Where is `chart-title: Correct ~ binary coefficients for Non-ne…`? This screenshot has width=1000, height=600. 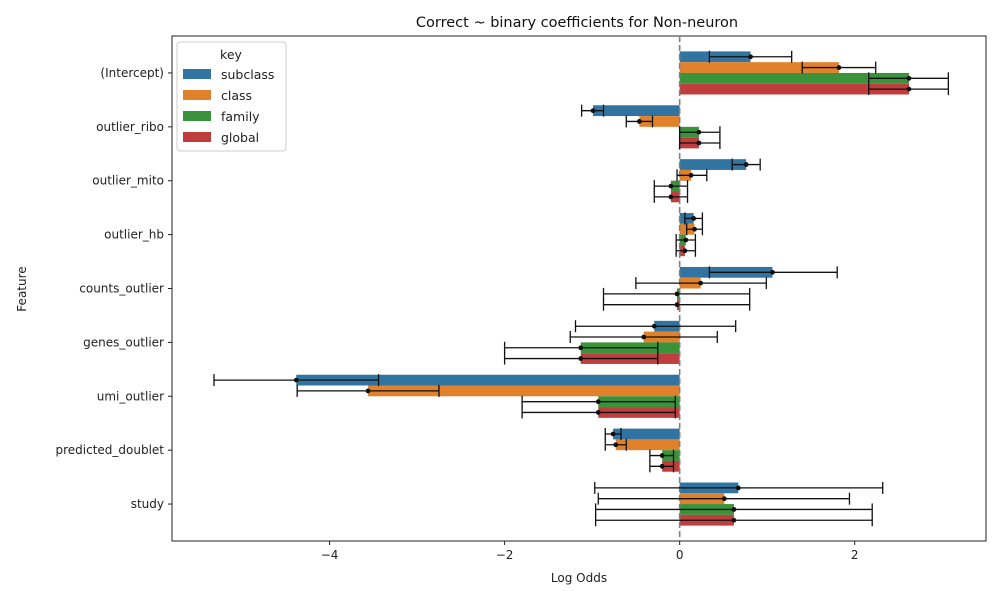 chart-title: Correct ~ binary coefficients for Non-ne… is located at coordinates (577, 23).